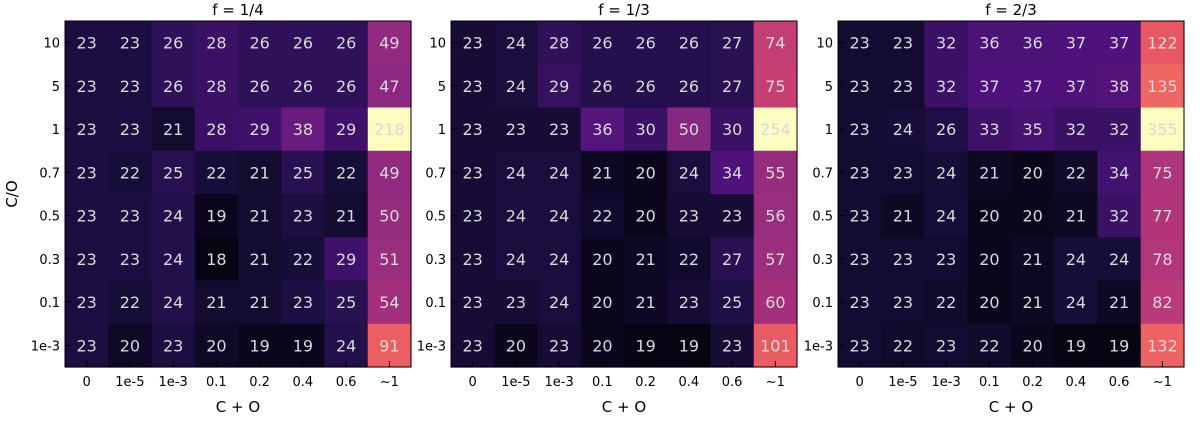 The image size is (1200, 423). Describe the element at coordinates (472, 382) in the screenshot. I see `x-tick-label: 0` at that location.